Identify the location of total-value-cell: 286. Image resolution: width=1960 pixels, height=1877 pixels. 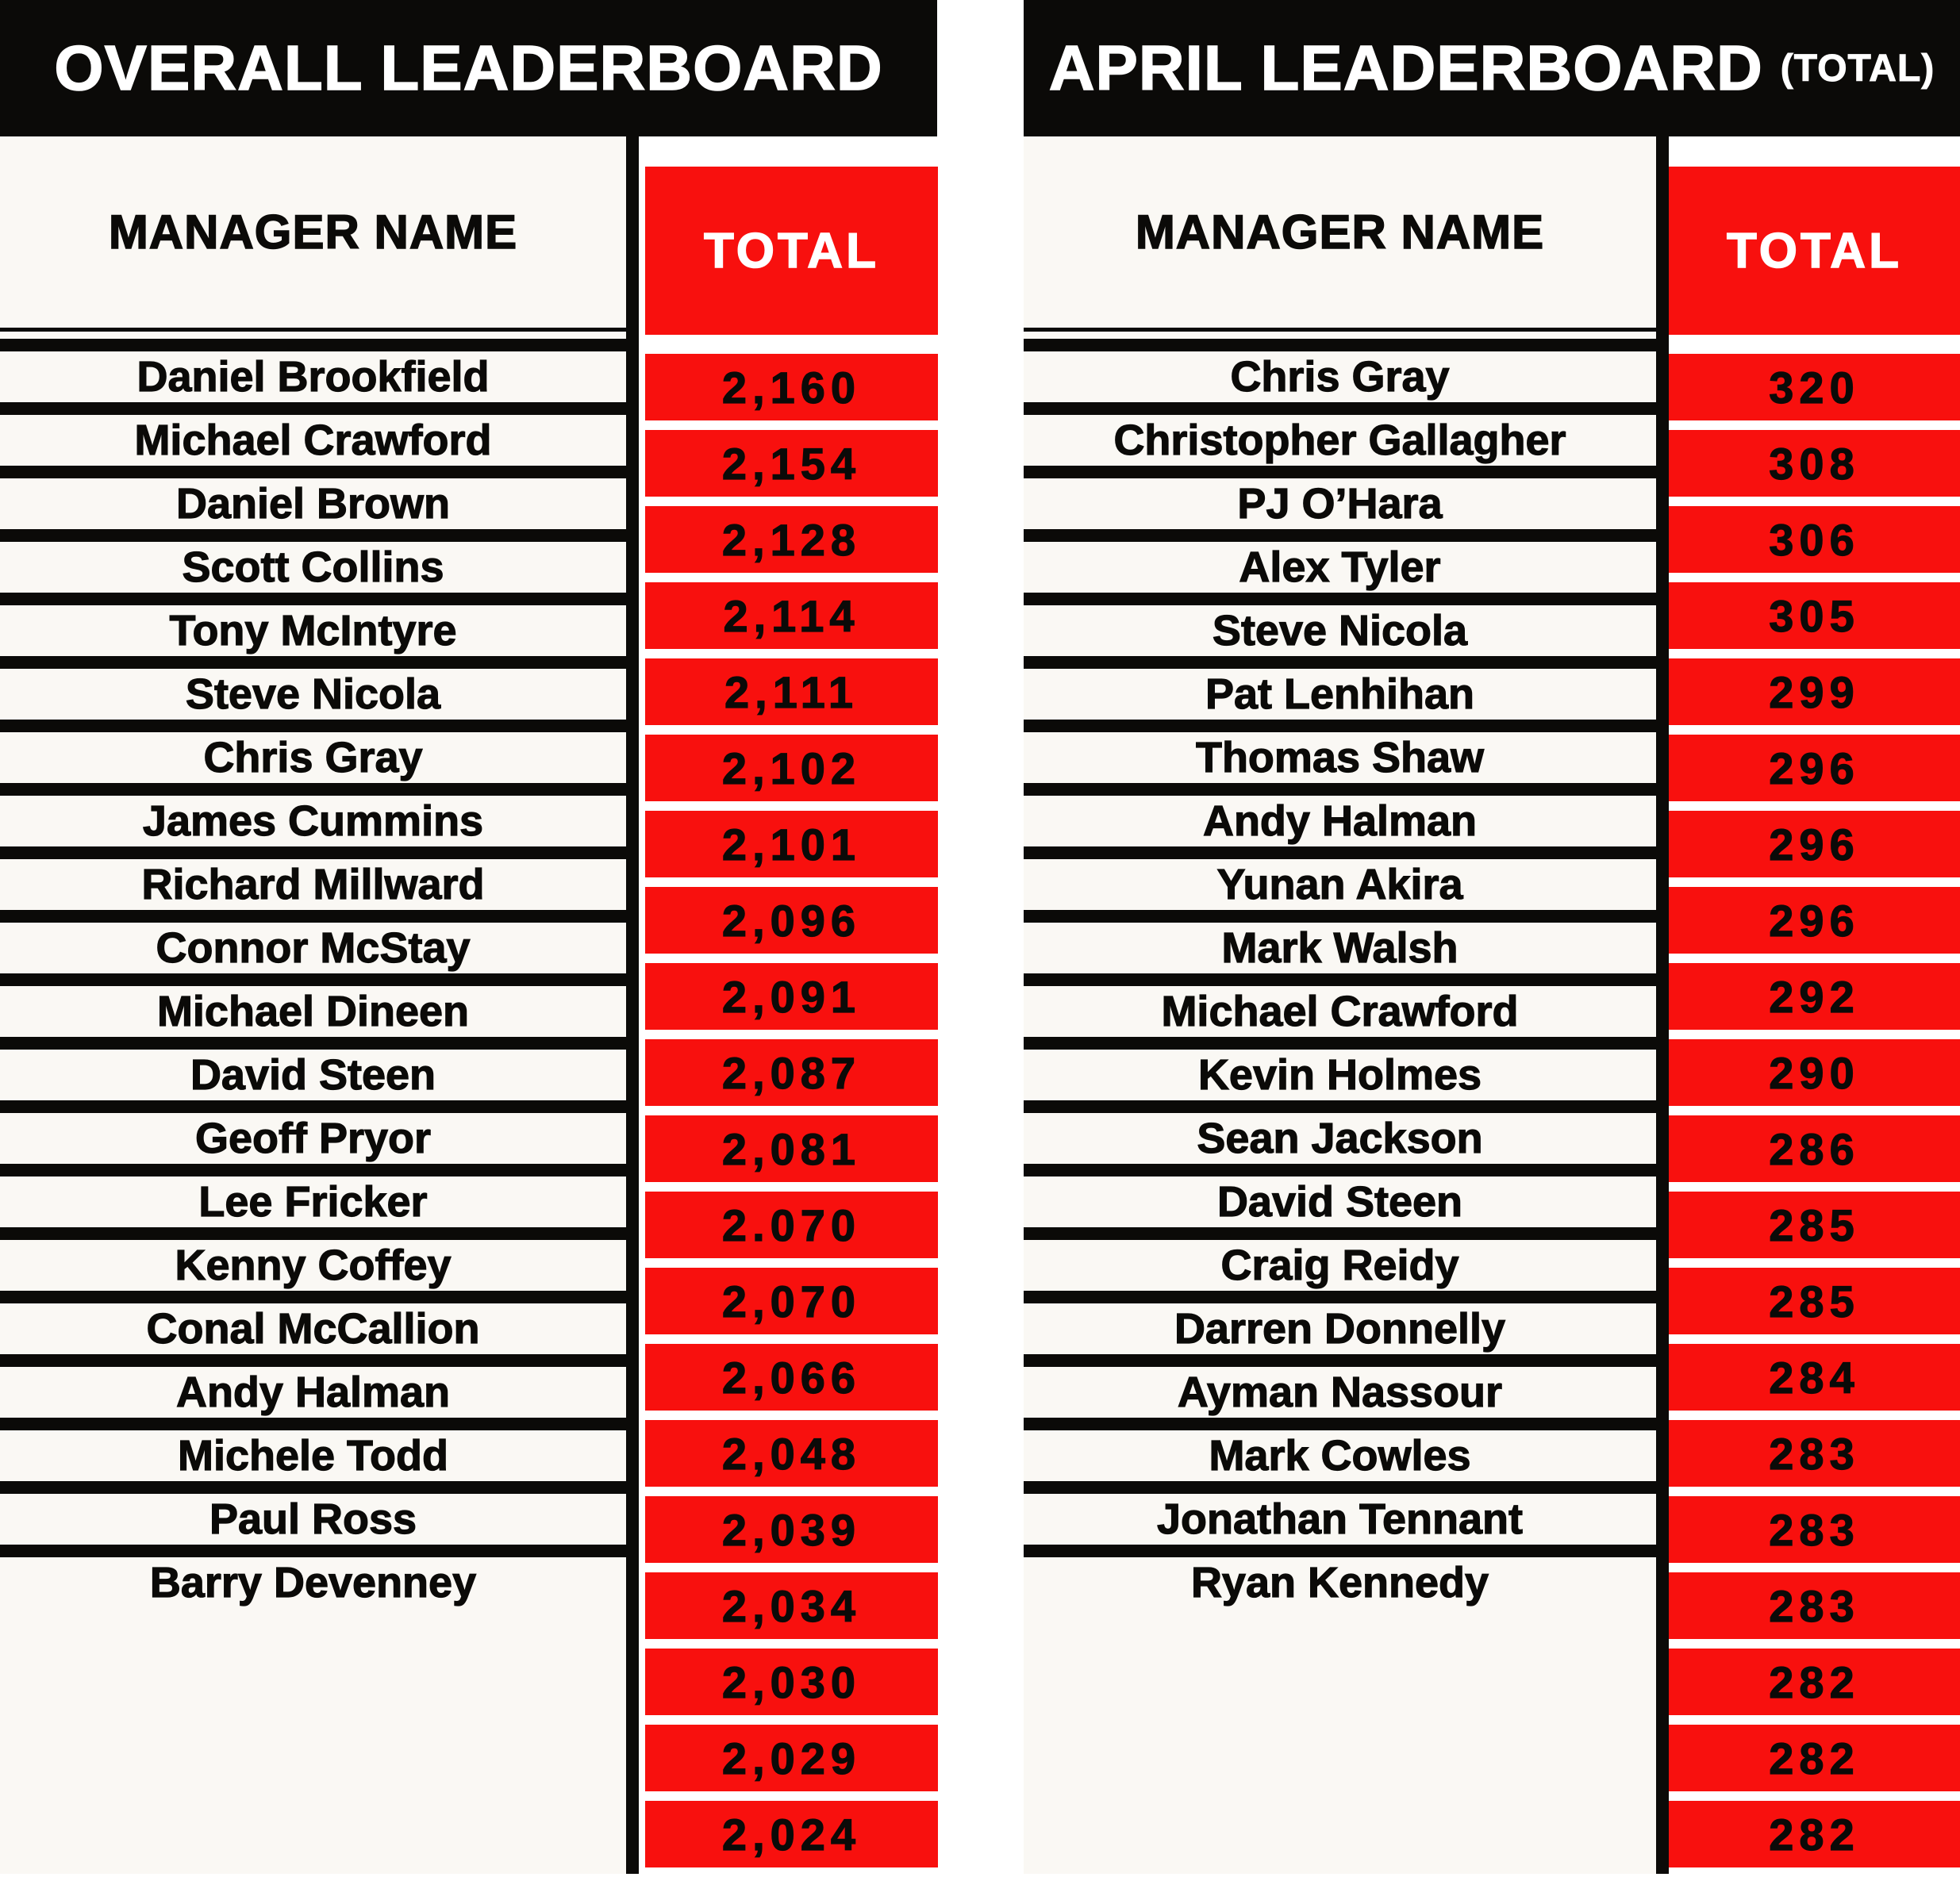
(1814, 1148).